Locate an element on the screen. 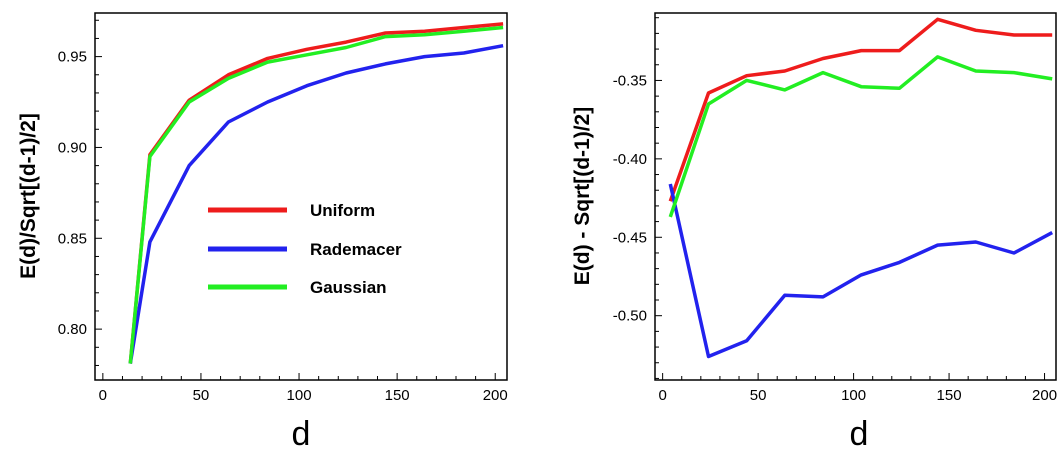 The image size is (1062, 452). legend: Uniform Rademacer Gaussian is located at coordinates (305, 249).